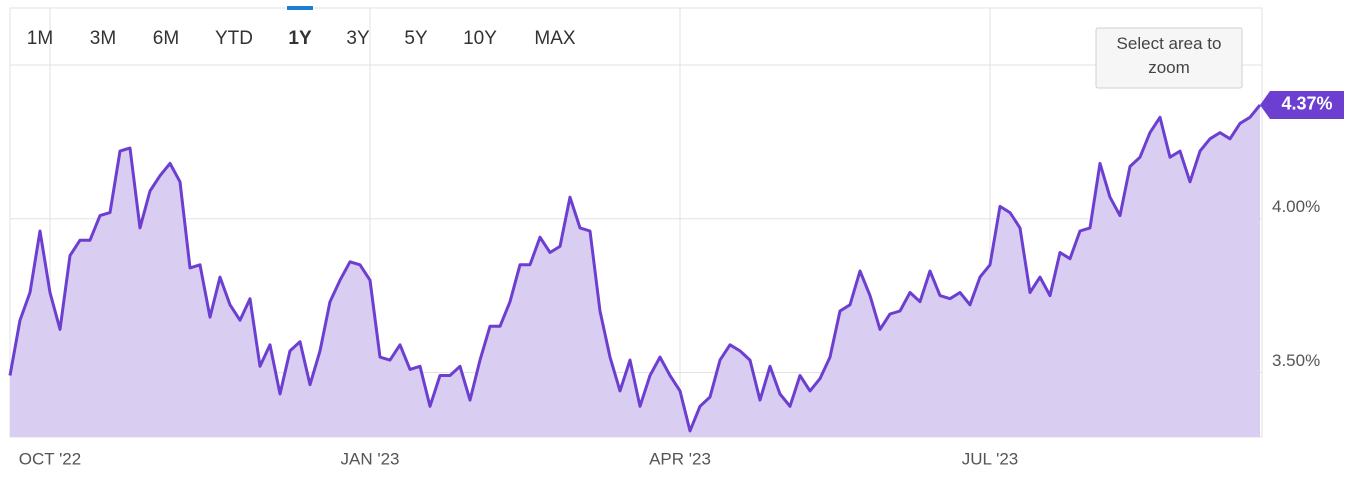 The image size is (1354, 478). I want to click on range-button: 1M, so click(40, 38).